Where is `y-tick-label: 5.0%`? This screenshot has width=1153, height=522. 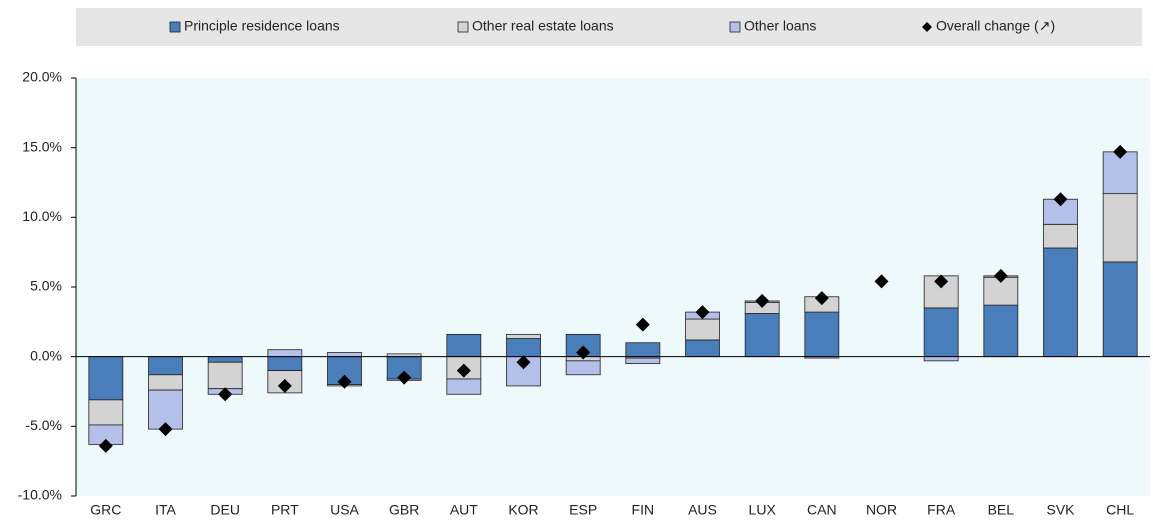 y-tick-label: 5.0% is located at coordinates (46, 286).